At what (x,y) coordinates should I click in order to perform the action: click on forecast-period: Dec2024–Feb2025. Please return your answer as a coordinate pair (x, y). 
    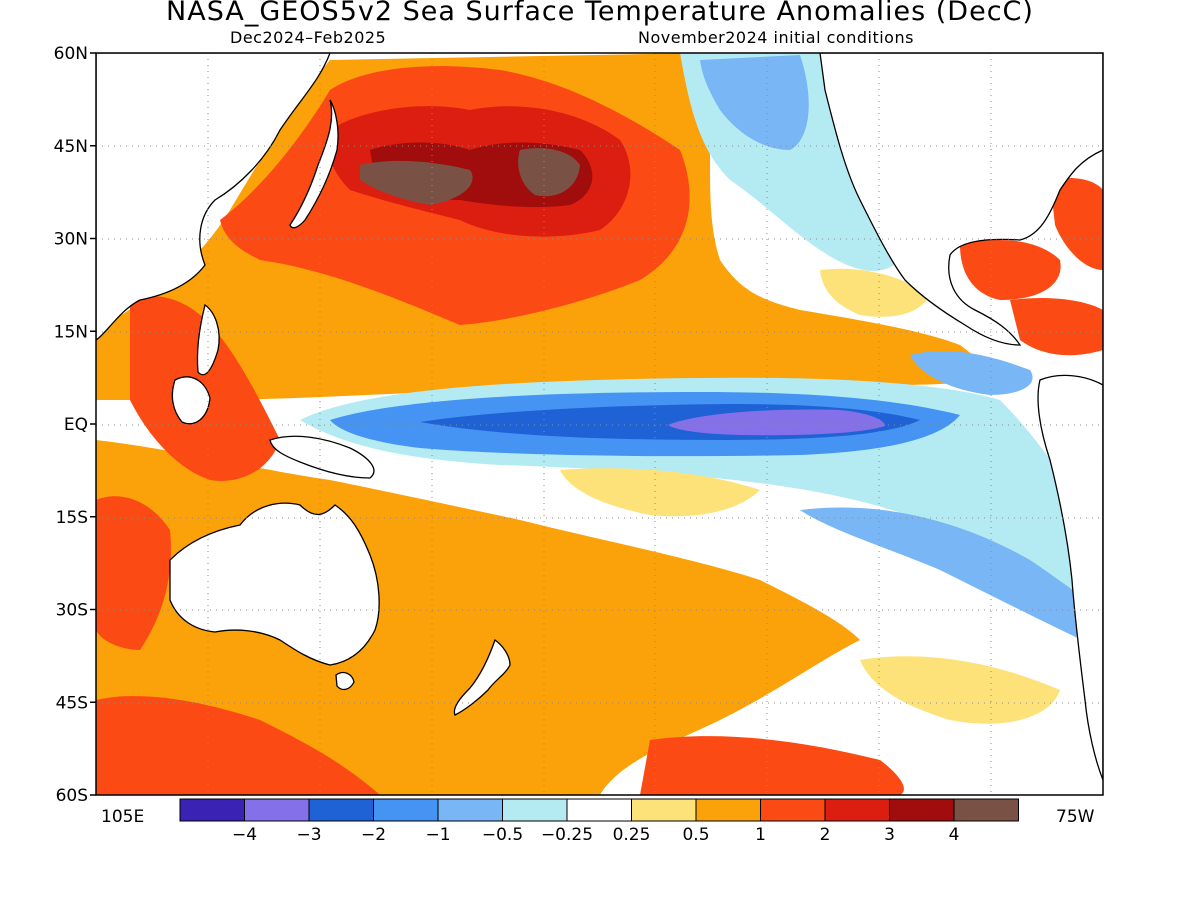
    Looking at the image, I should click on (308, 37).